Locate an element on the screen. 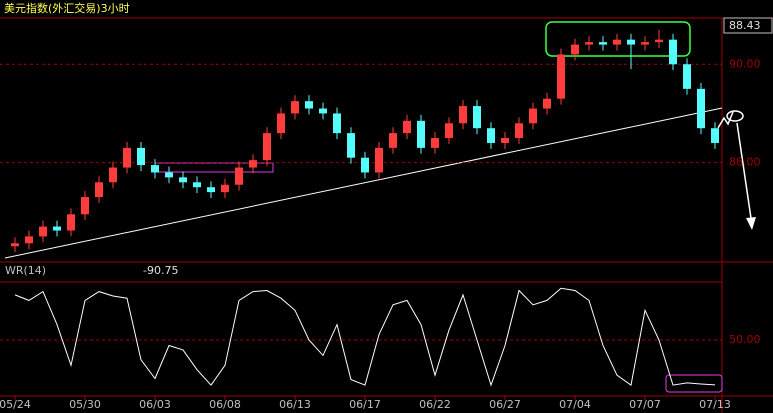  x-tick-label: 06/03 is located at coordinates (155, 404).